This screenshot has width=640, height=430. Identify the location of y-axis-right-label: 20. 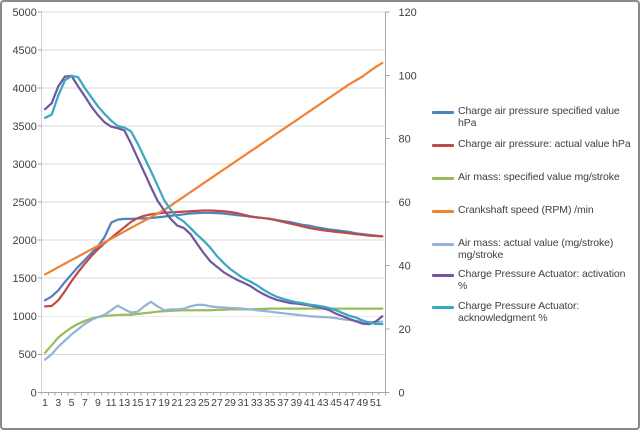
(405, 330).